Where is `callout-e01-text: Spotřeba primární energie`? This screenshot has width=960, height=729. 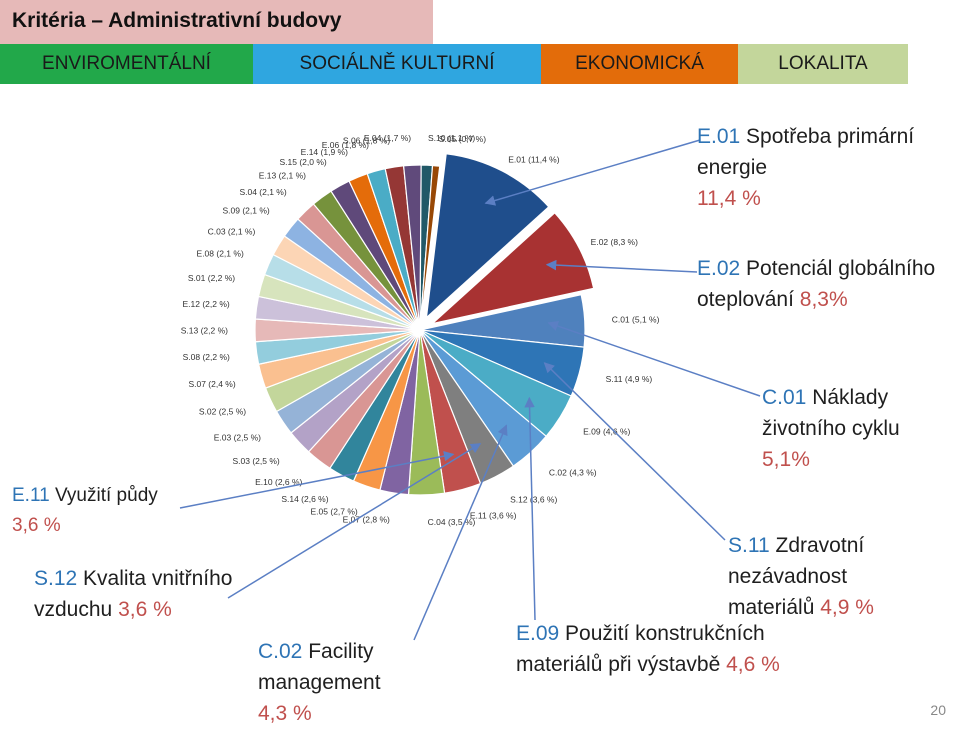 callout-e01-text: Spotřeba primární energie is located at coordinates (806, 152).